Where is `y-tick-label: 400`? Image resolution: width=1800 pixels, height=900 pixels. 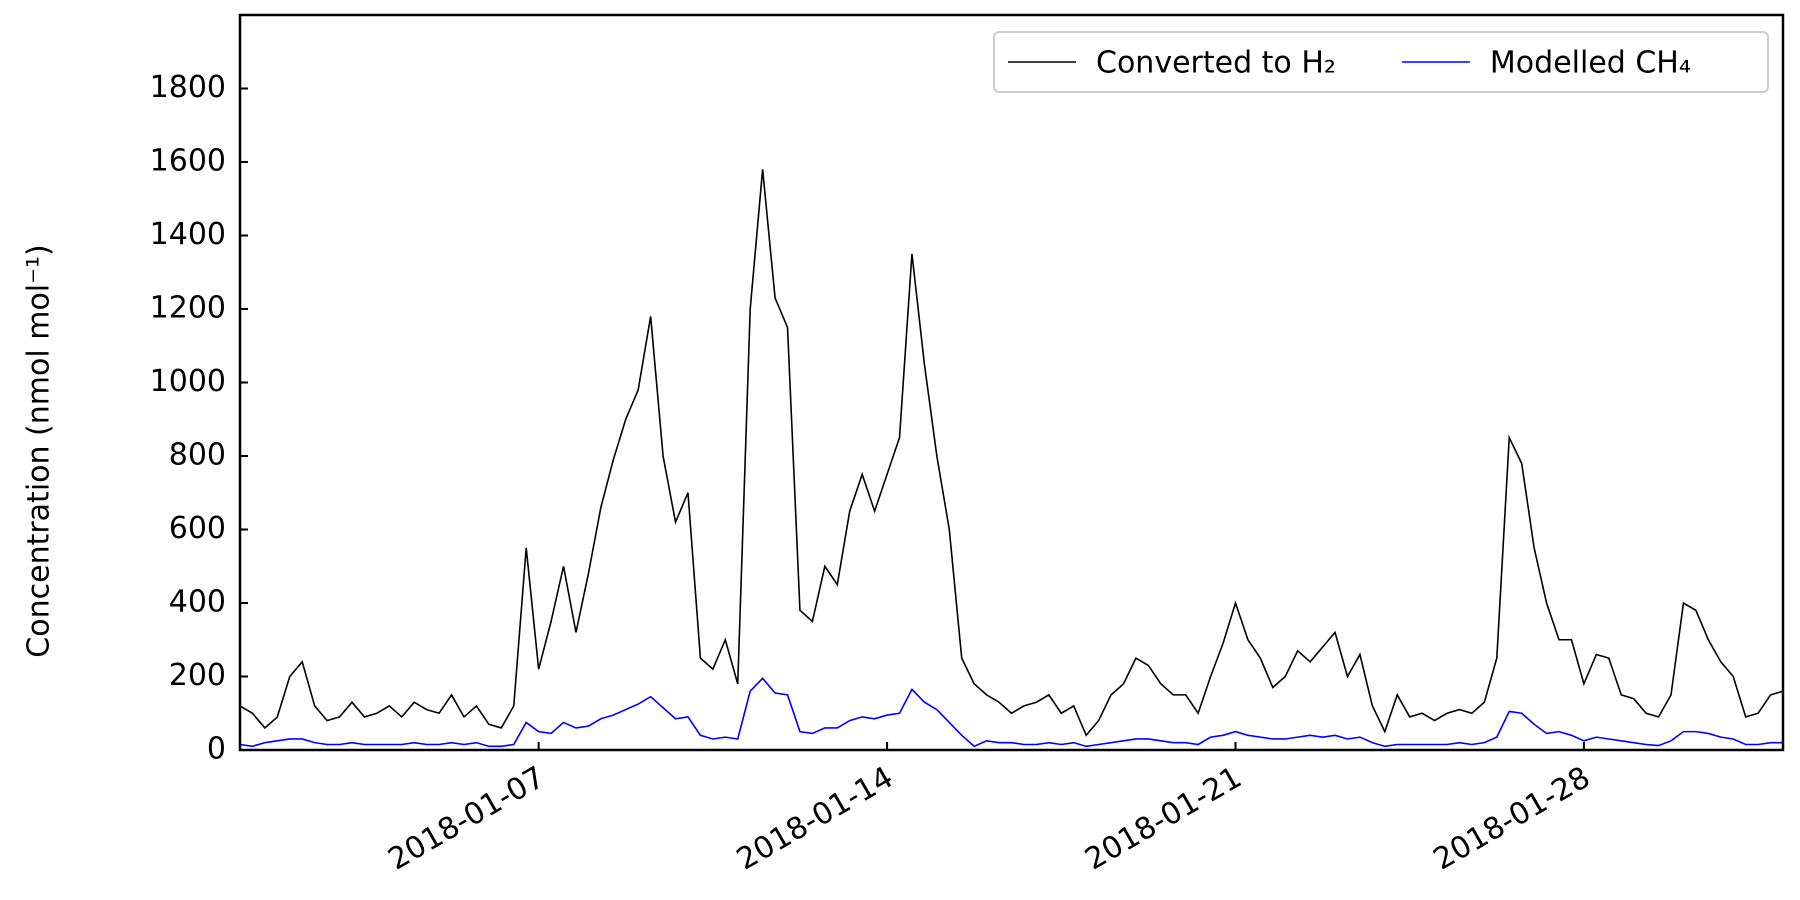 y-tick-label: 400 is located at coordinates (197, 602).